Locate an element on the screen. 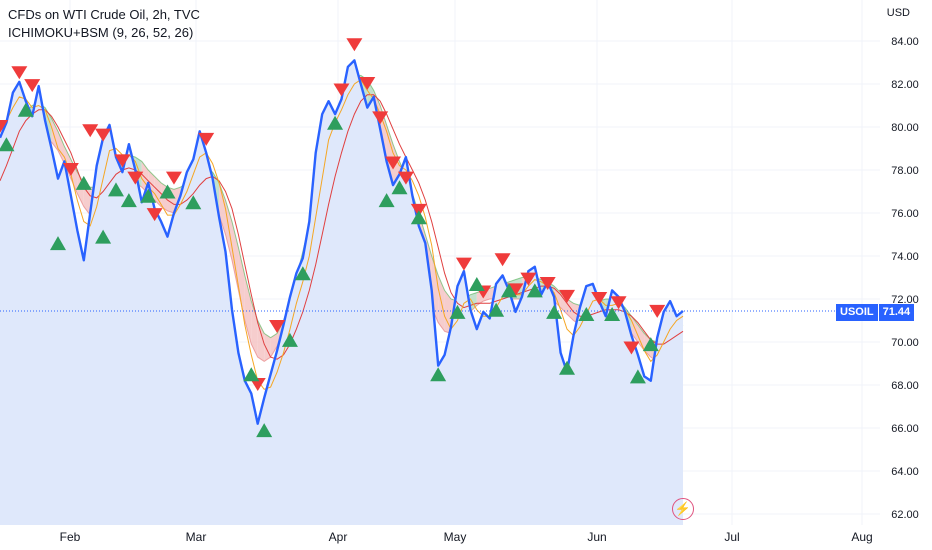 The image size is (932, 550). x-tick-label: Jul is located at coordinates (731, 537).